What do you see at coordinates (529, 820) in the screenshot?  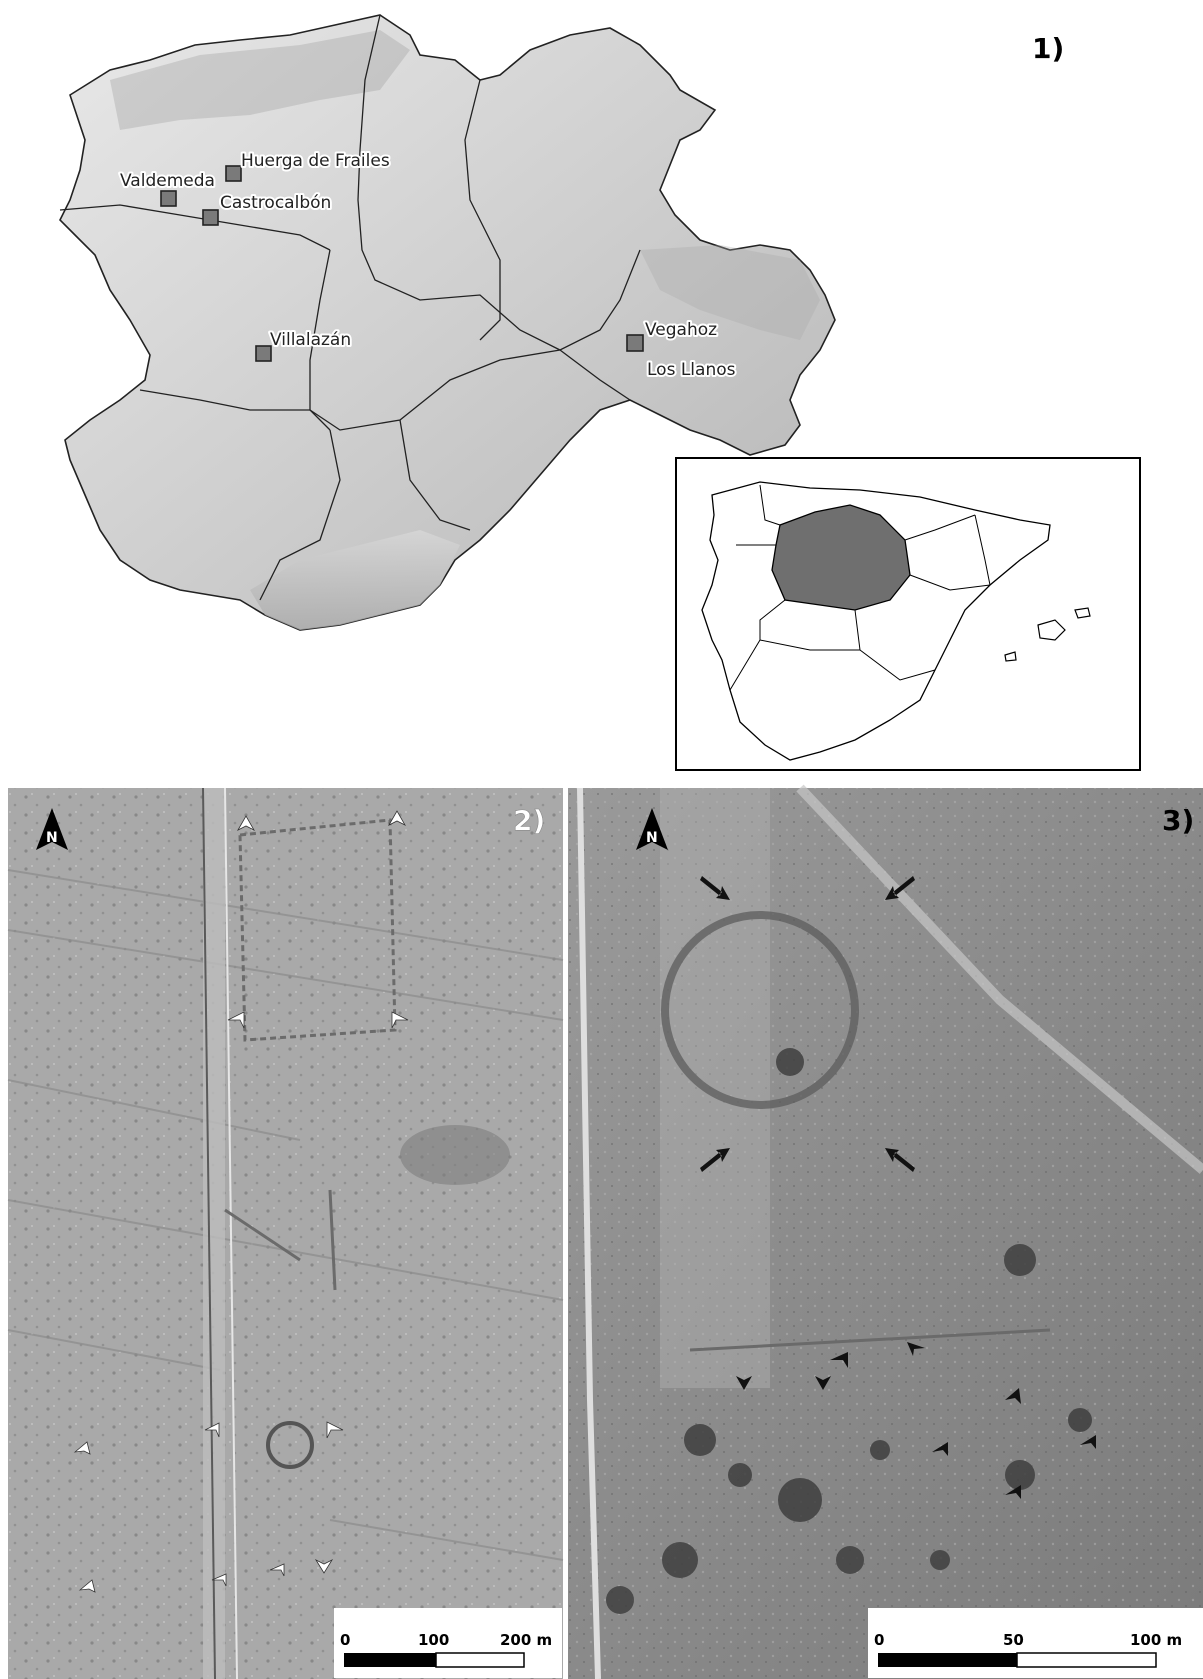 I see `panel-2-label: 2)` at bounding box center [529, 820].